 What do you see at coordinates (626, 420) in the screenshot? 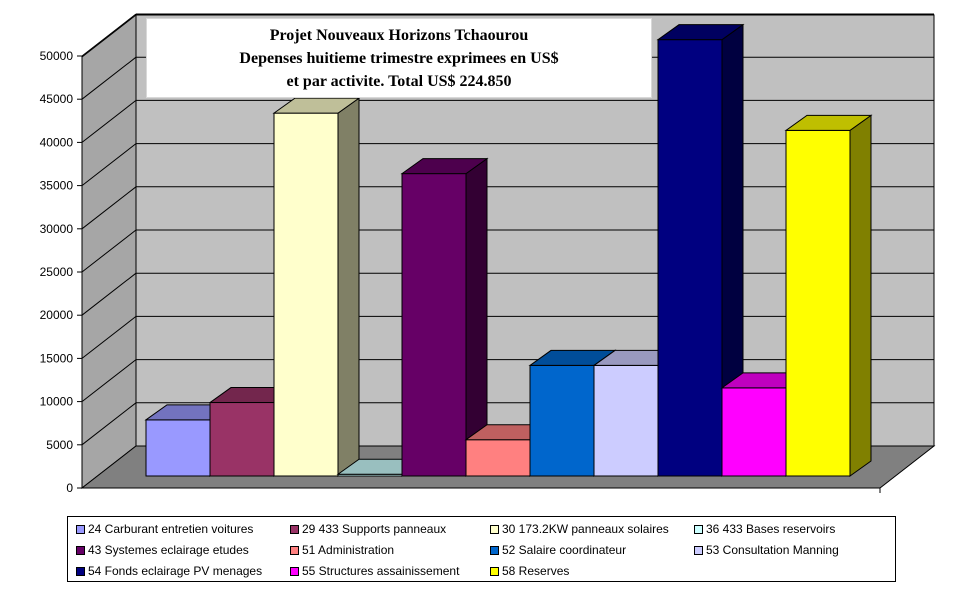
I see `bar-8-front` at bounding box center [626, 420].